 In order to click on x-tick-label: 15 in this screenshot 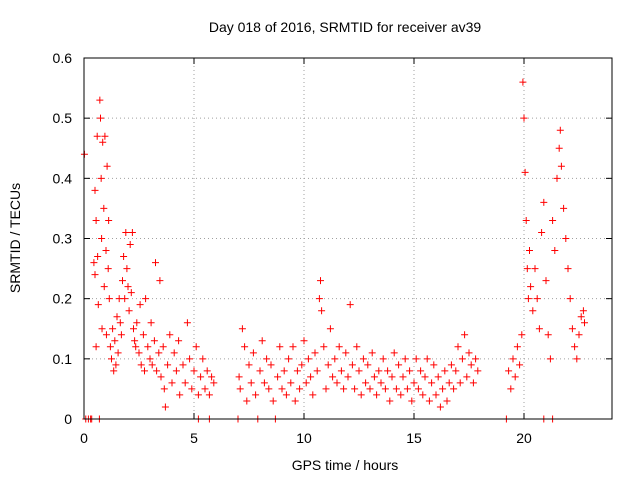, I will do `click(414, 438)`.